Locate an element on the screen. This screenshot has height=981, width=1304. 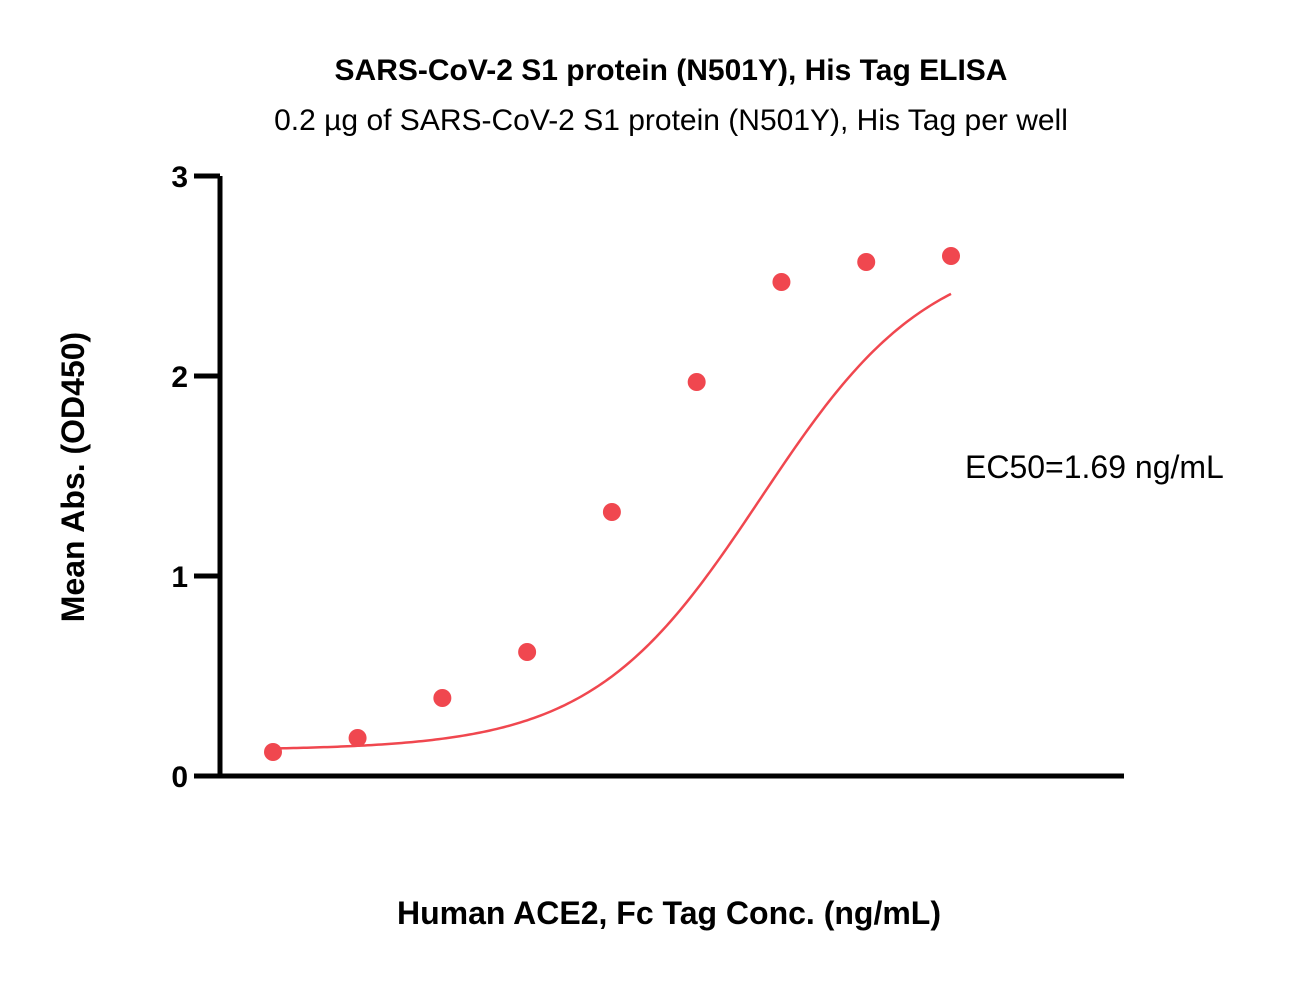
y-tick-label: 0 is located at coordinates (179, 777).